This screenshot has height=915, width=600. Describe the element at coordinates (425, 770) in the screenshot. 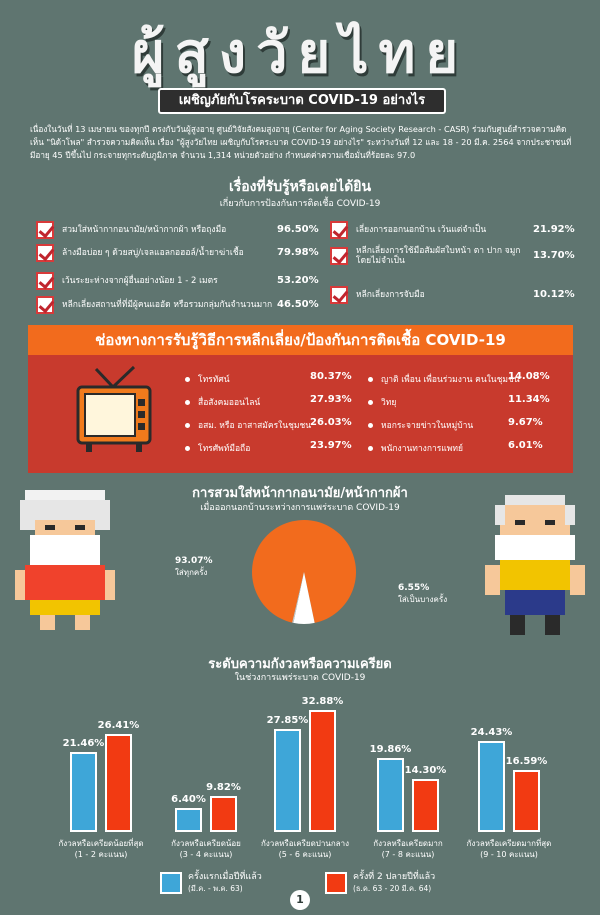

I see `bar-value-label: 14.30%` at that location.